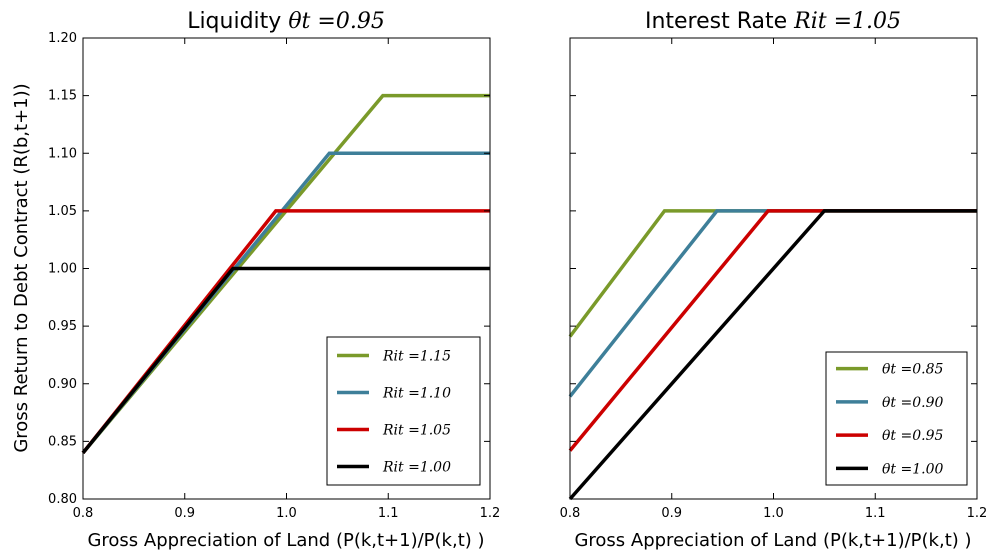  I want to click on y-tick-label: 0.85, so click(62, 441).